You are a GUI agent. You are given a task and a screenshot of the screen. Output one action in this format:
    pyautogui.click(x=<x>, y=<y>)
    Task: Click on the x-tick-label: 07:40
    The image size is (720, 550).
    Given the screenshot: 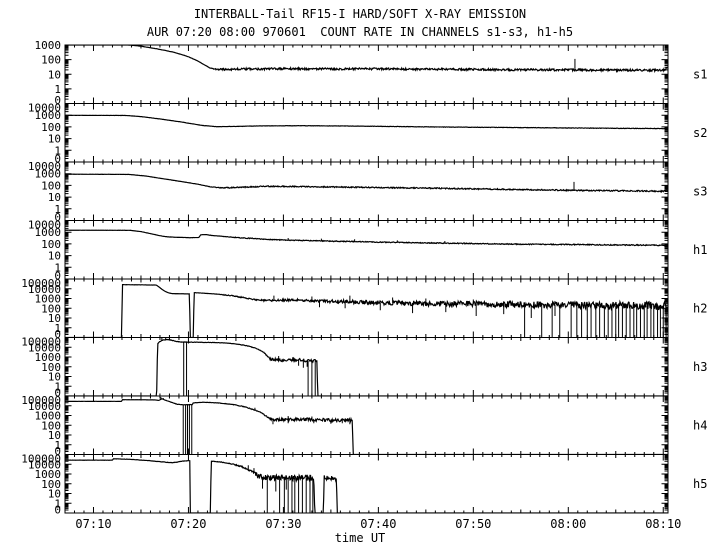 What is the action you would take?
    pyautogui.click(x=378, y=524)
    